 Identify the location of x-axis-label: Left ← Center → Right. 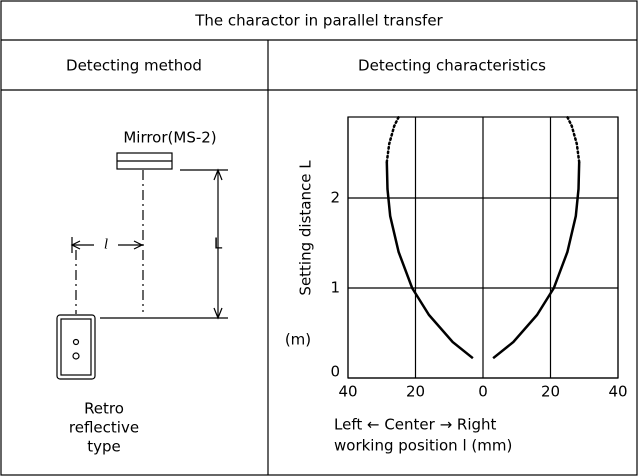
(415, 425).